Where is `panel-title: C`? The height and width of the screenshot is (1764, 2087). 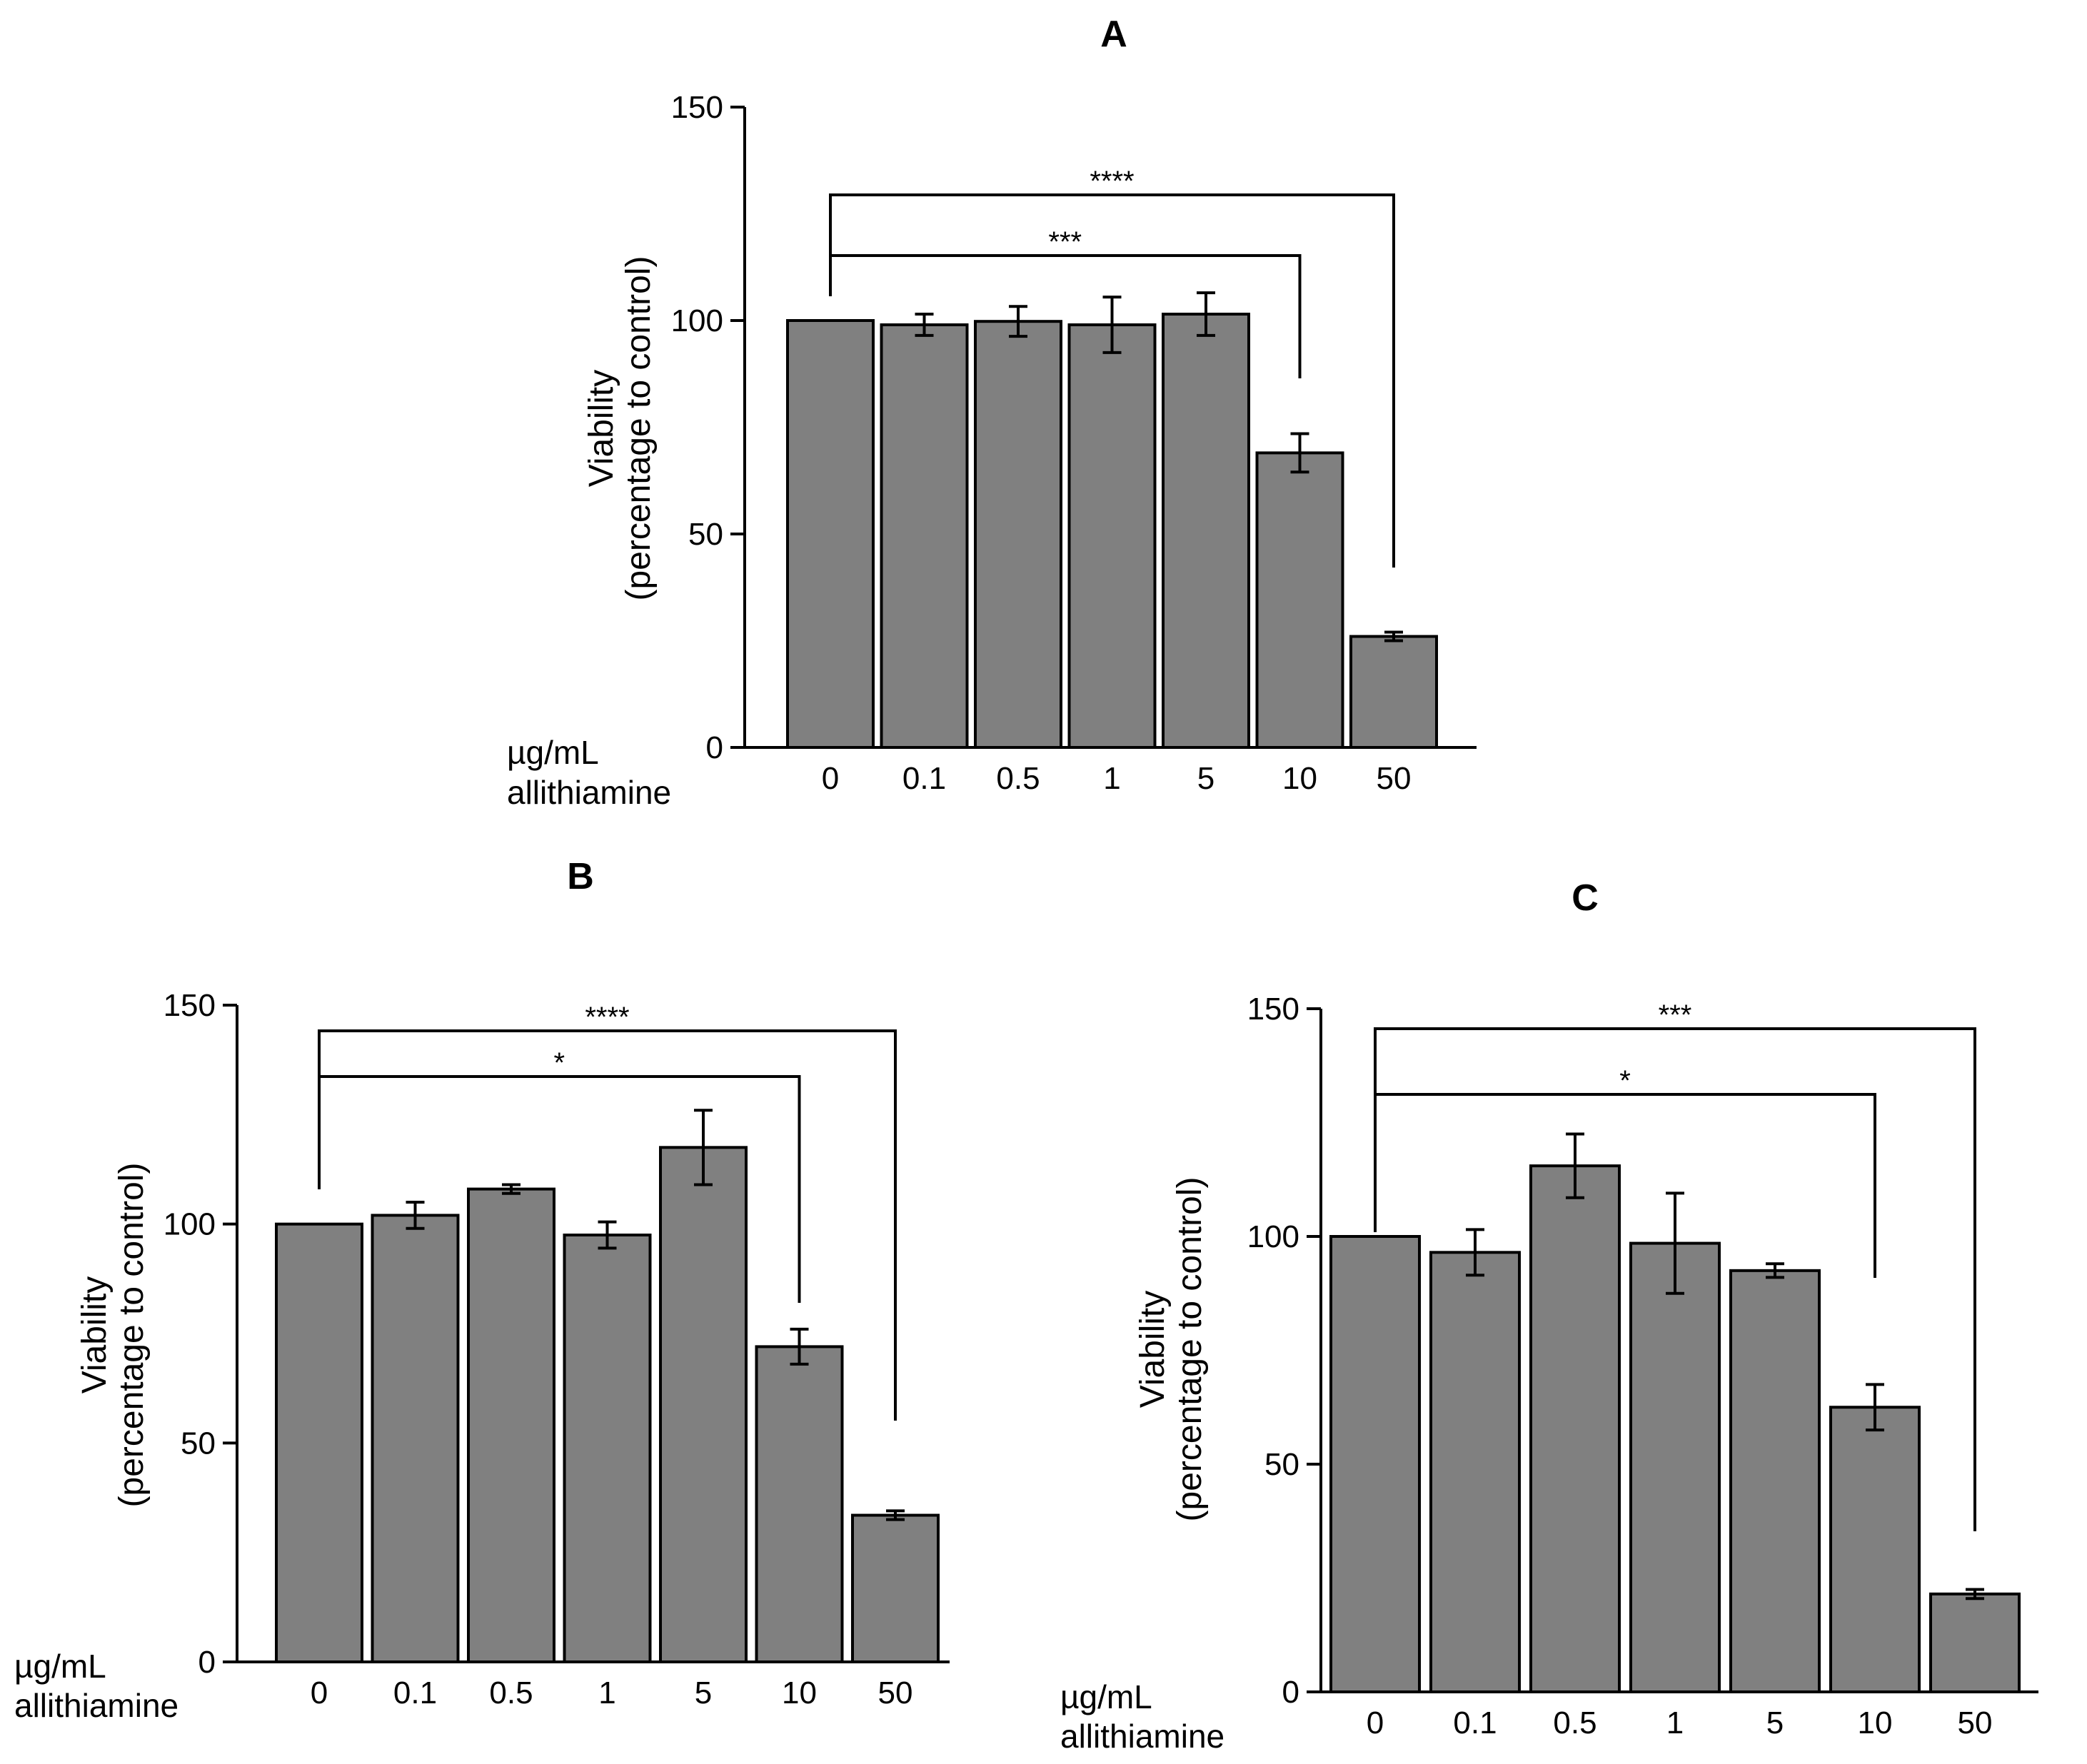 panel-title: C is located at coordinates (1585, 898).